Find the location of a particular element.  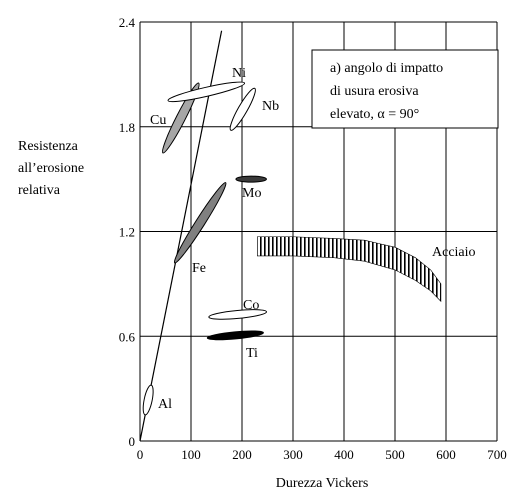

x-tick-label: 700 is located at coordinates (497, 454).